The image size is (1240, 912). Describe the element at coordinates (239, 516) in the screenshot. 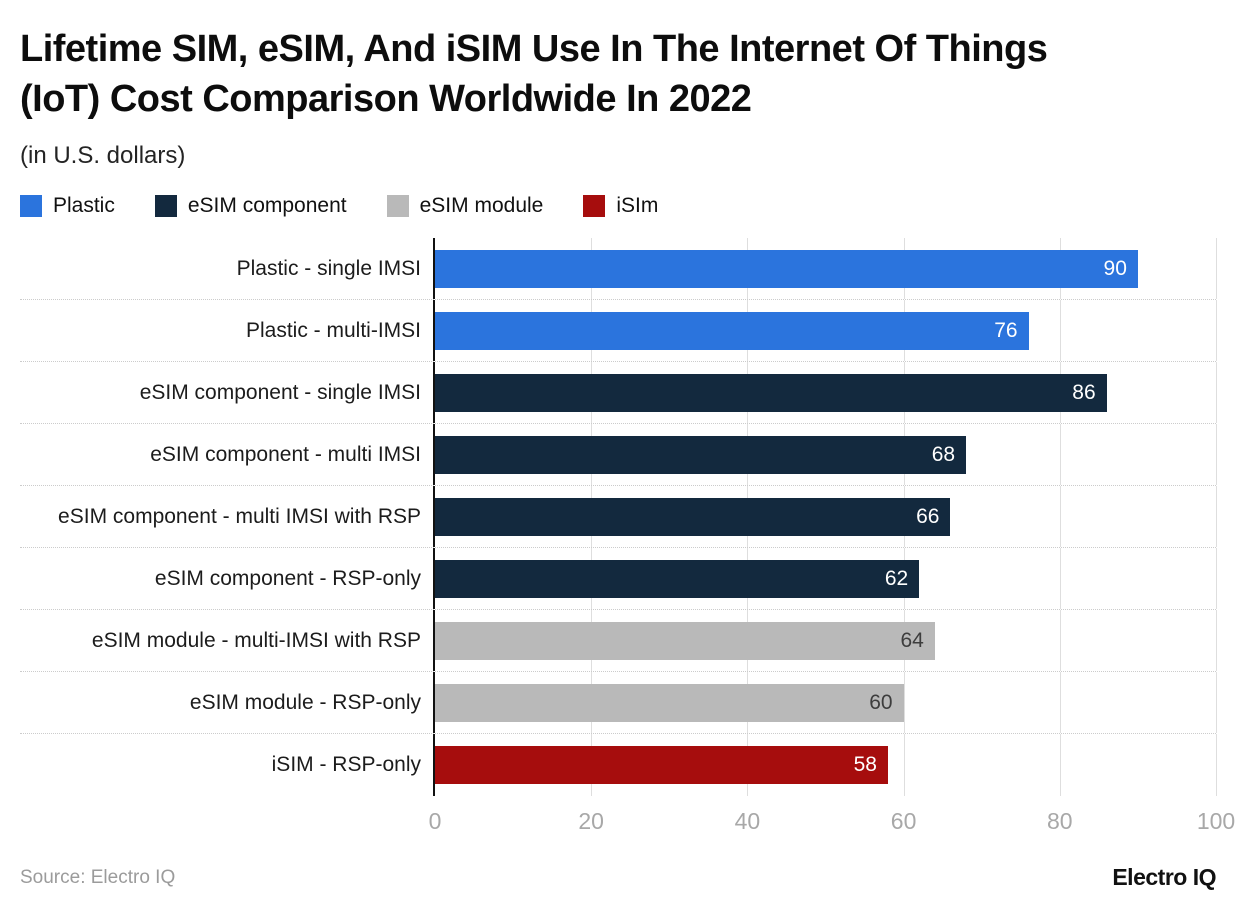

I see `category-label: eSIM component - multi IMSI with RSP` at that location.